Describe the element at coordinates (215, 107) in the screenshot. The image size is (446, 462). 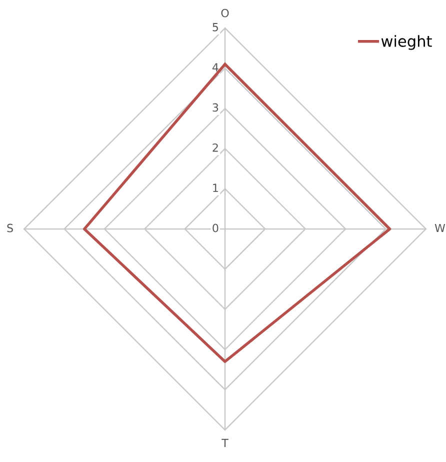
I see `y-tick-label: 3` at that location.